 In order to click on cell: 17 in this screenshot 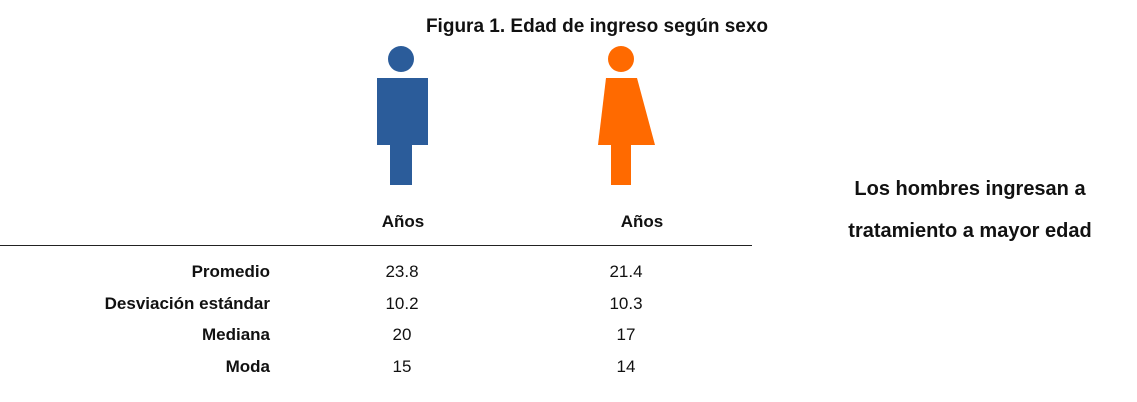, I will do `click(626, 334)`.